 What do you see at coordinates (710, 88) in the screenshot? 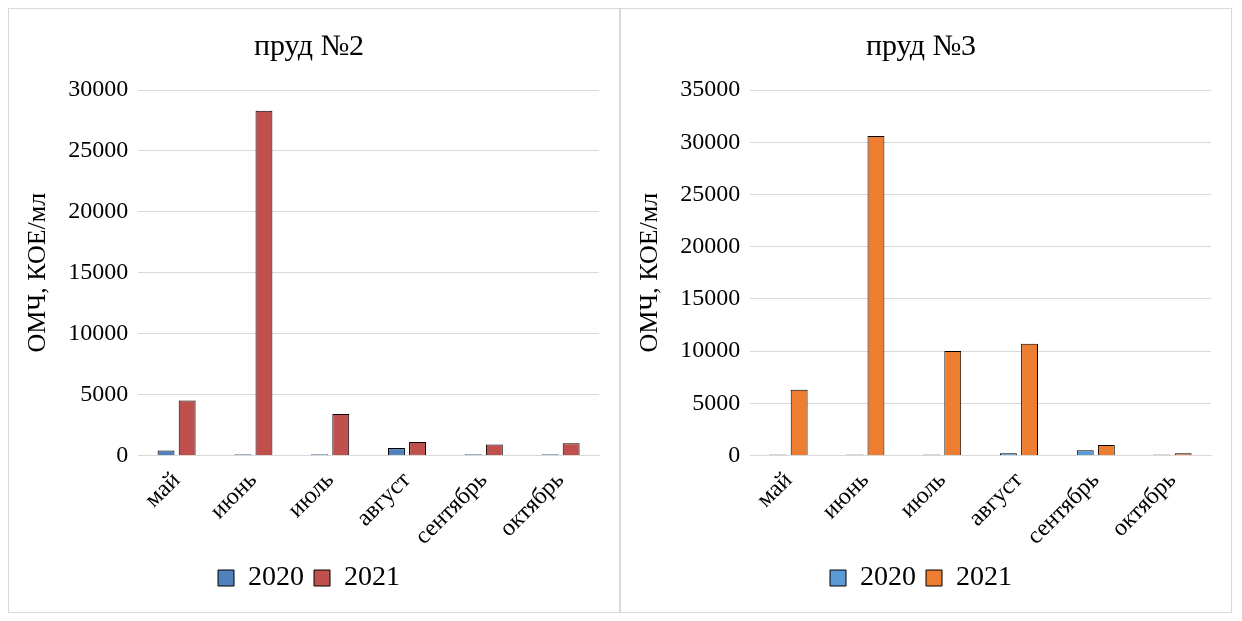
I see `y-tick-label: 35000` at bounding box center [710, 88].